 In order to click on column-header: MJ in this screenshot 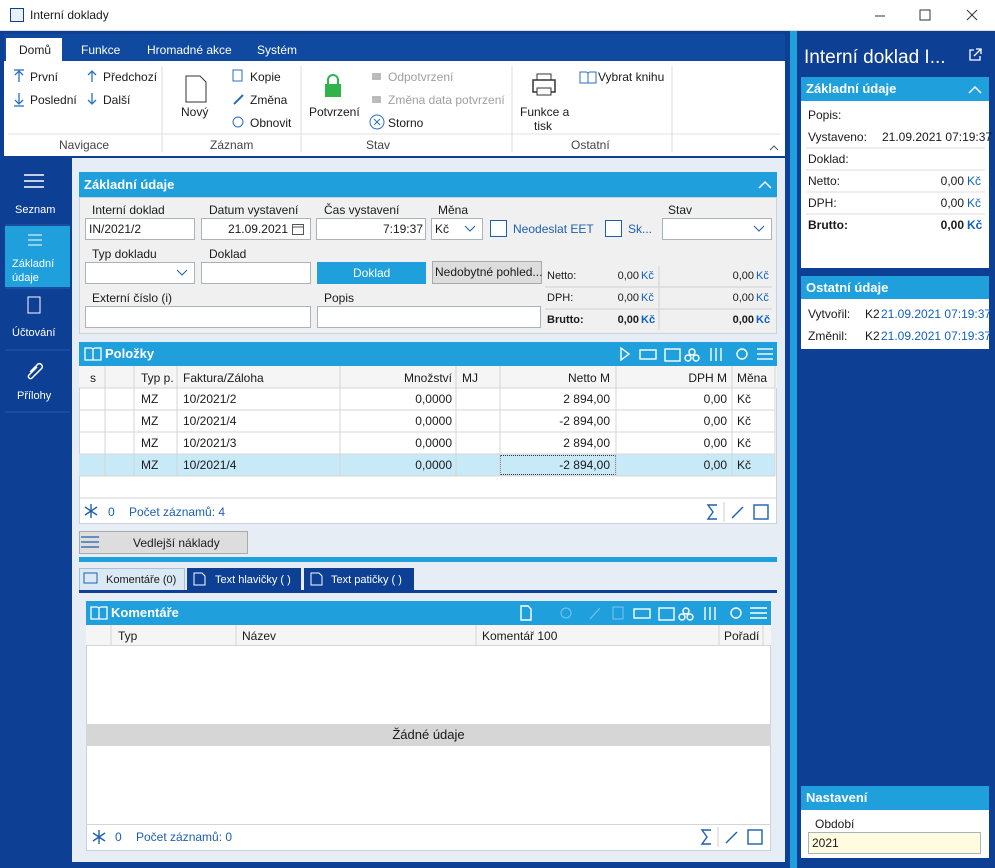, I will do `click(470, 378)`.